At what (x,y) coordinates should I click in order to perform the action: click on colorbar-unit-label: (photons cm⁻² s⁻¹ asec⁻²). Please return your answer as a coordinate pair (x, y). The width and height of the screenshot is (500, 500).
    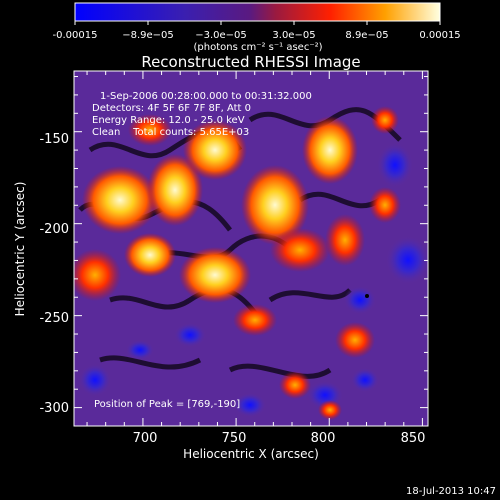
    Looking at the image, I should click on (257, 47).